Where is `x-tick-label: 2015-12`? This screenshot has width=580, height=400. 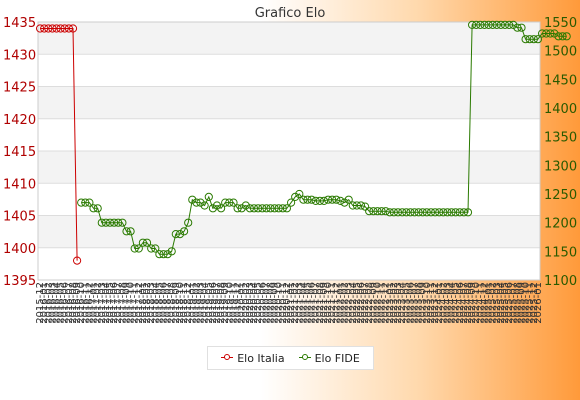
x-tick-label: 2015-12 is located at coordinates (40, 303).